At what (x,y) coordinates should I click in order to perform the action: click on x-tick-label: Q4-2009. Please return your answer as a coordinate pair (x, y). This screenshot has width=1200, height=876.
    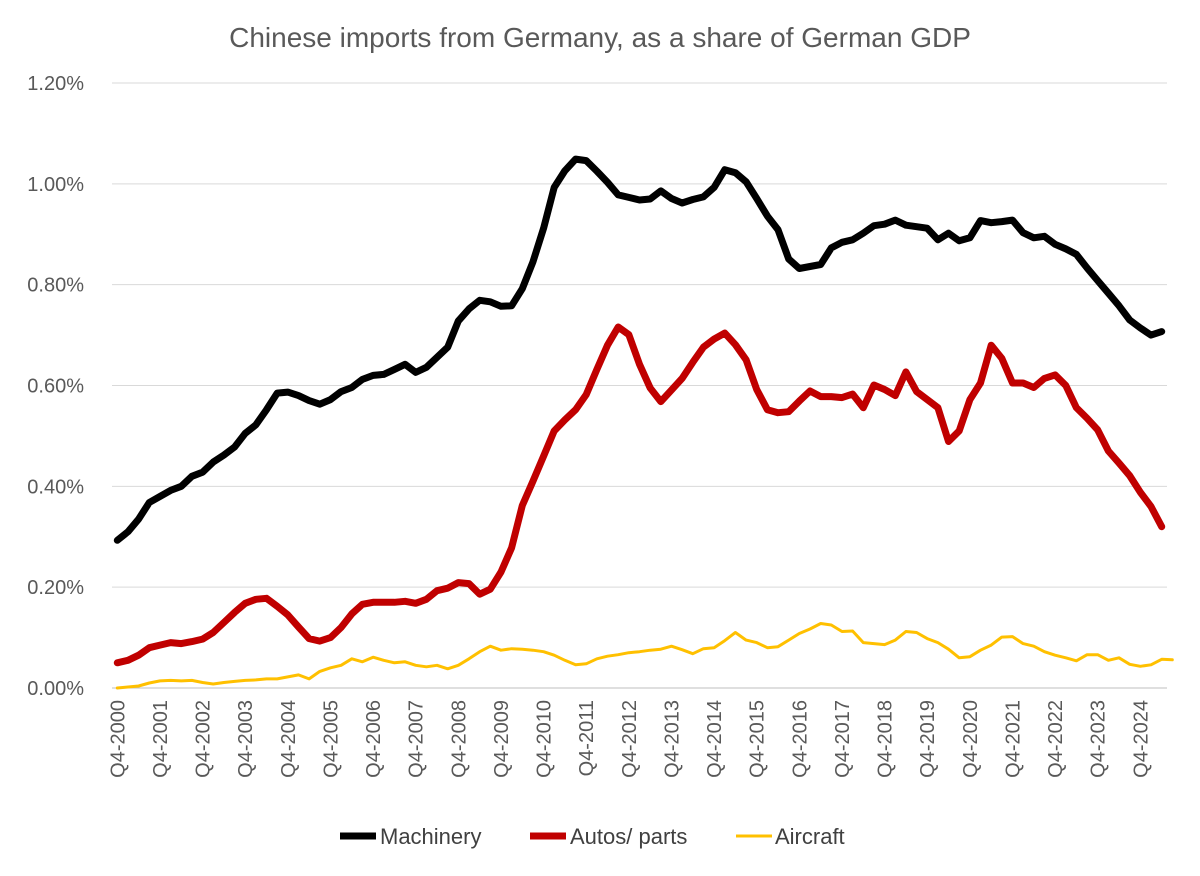
    Looking at the image, I should click on (502, 739).